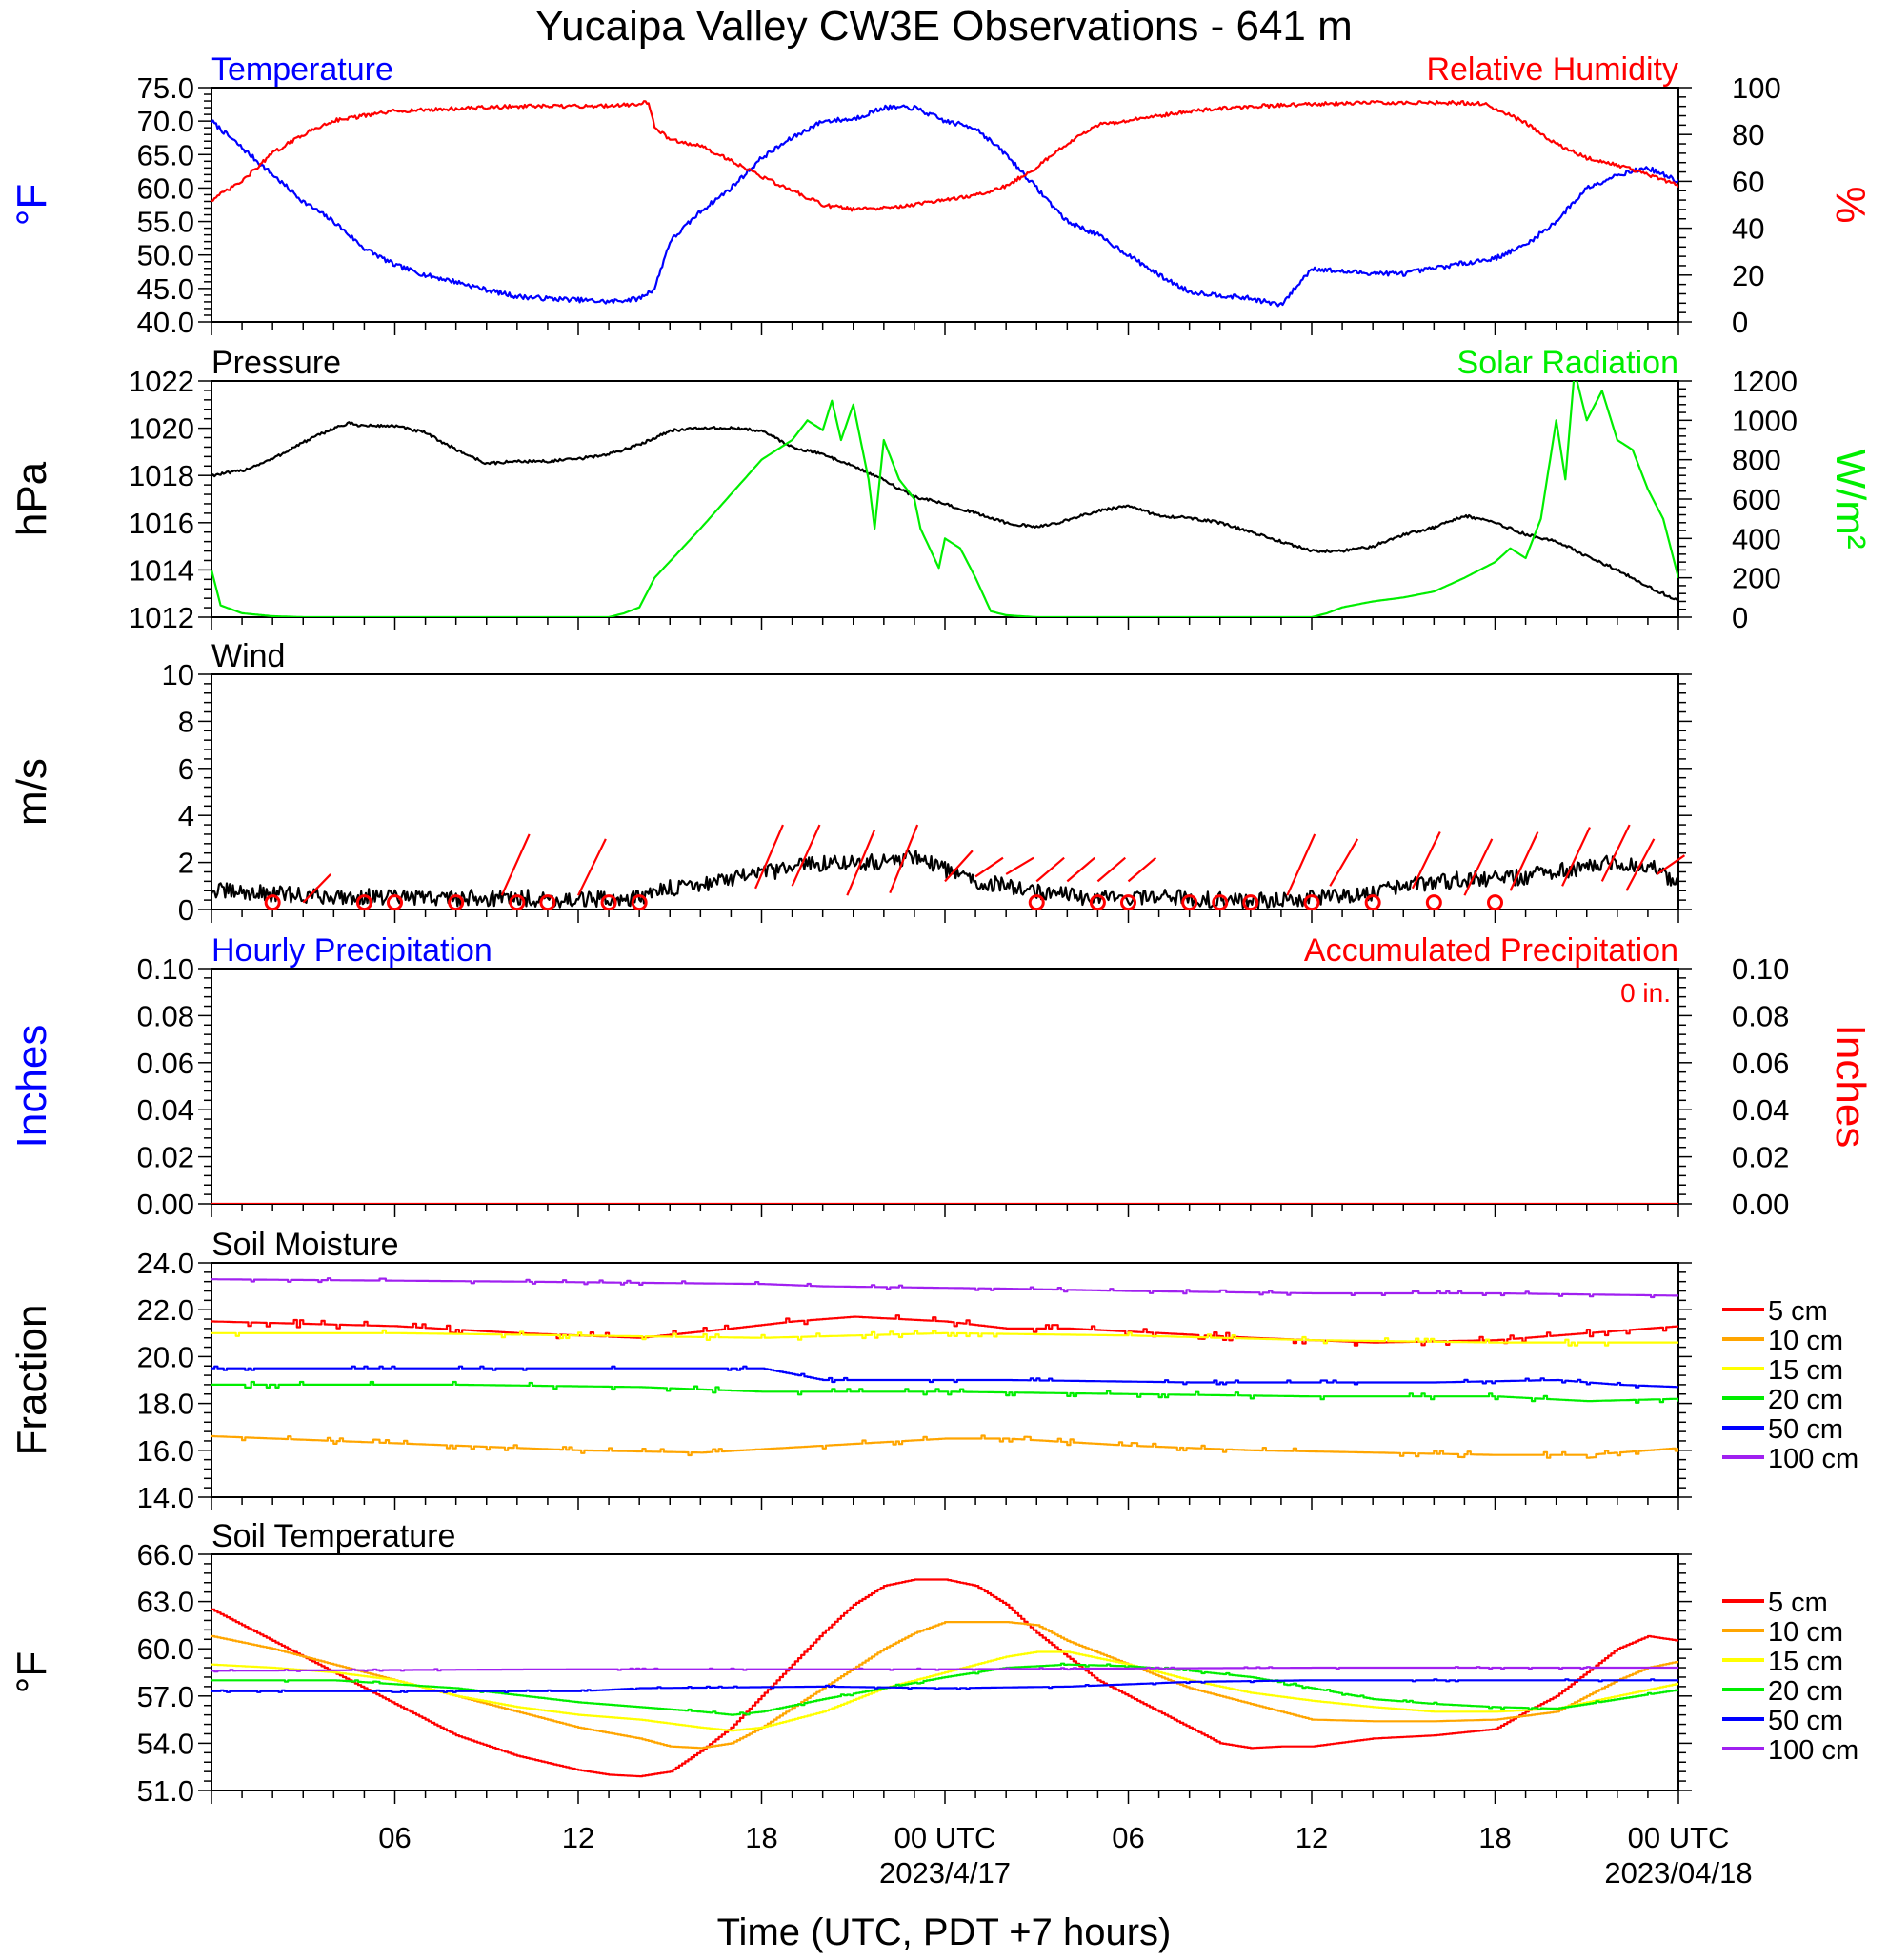 Image resolution: width=1888 pixels, height=1960 pixels. What do you see at coordinates (1748, 229) in the screenshot?
I see `right-tick-label: 40` at bounding box center [1748, 229].